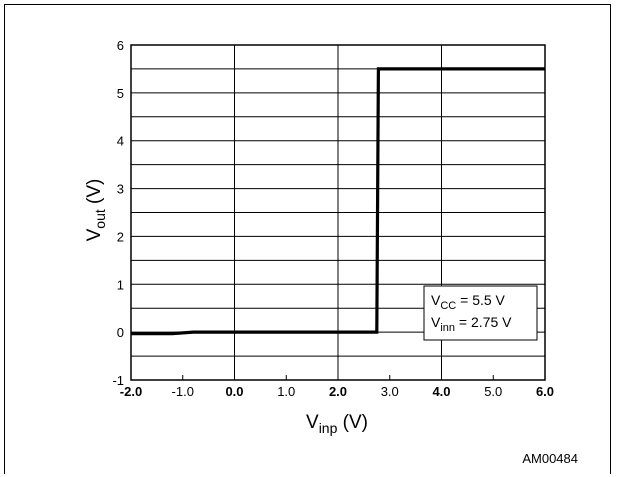 This screenshot has width=618, height=477. What do you see at coordinates (493, 391) in the screenshot?
I see `x-tick-label: 5.0` at bounding box center [493, 391].